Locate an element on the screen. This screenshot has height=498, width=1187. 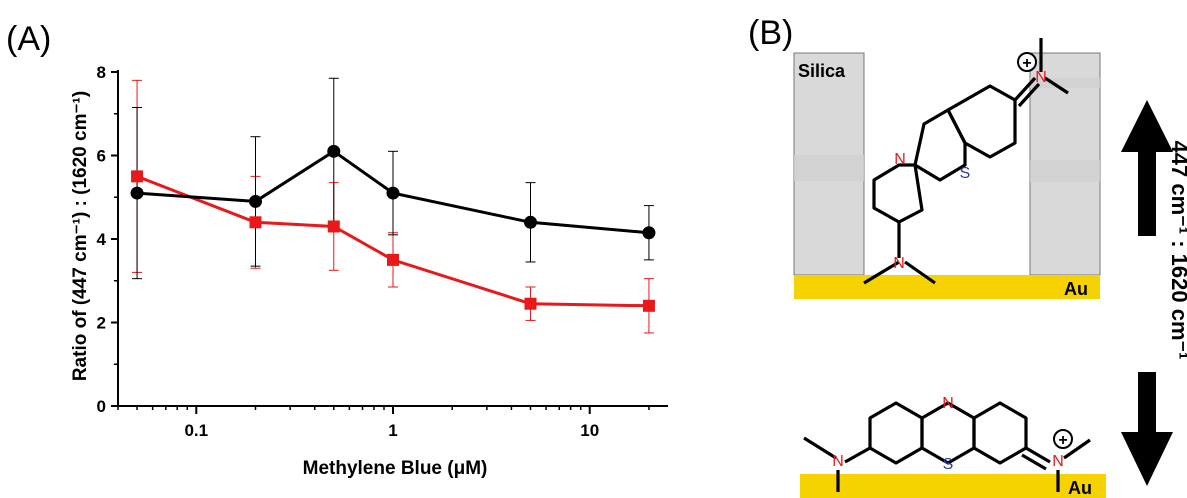
y-tick-label: 2 is located at coordinates (101, 323).